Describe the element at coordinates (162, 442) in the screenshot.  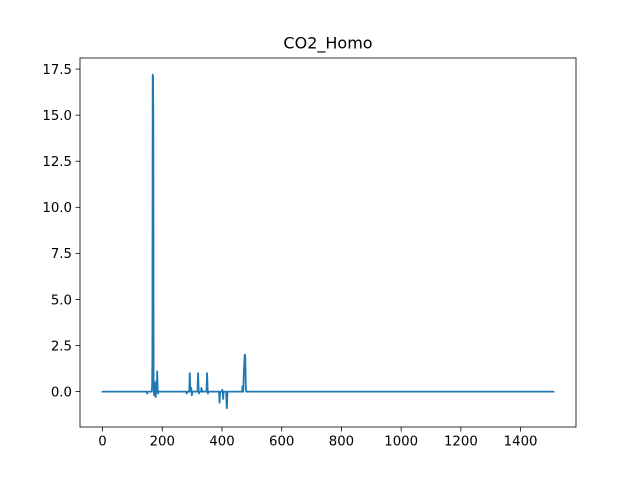
I see `x-tick-label: 200` at that location.